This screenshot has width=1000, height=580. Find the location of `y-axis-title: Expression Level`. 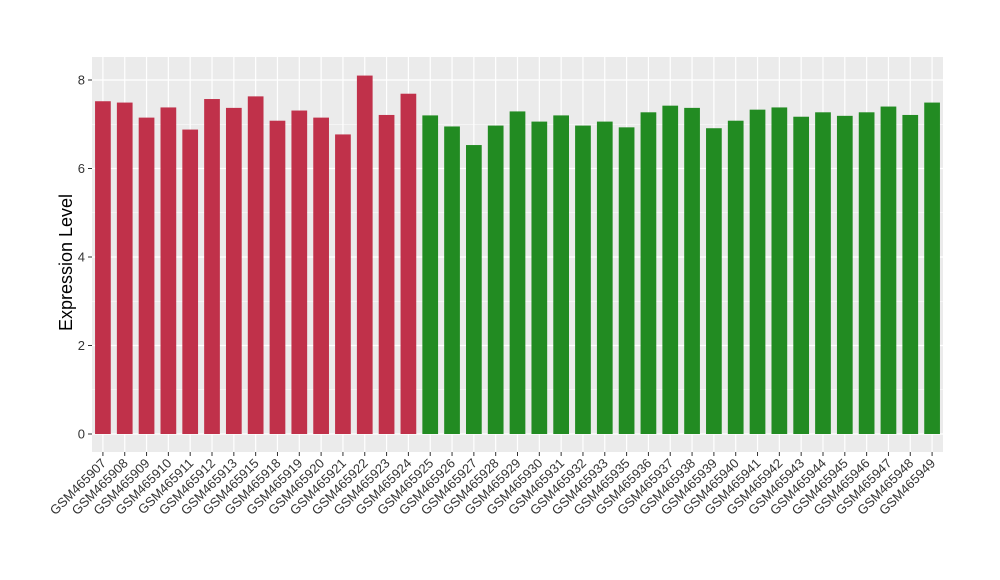

y-axis-title: Expression Level is located at coordinates (66, 262).